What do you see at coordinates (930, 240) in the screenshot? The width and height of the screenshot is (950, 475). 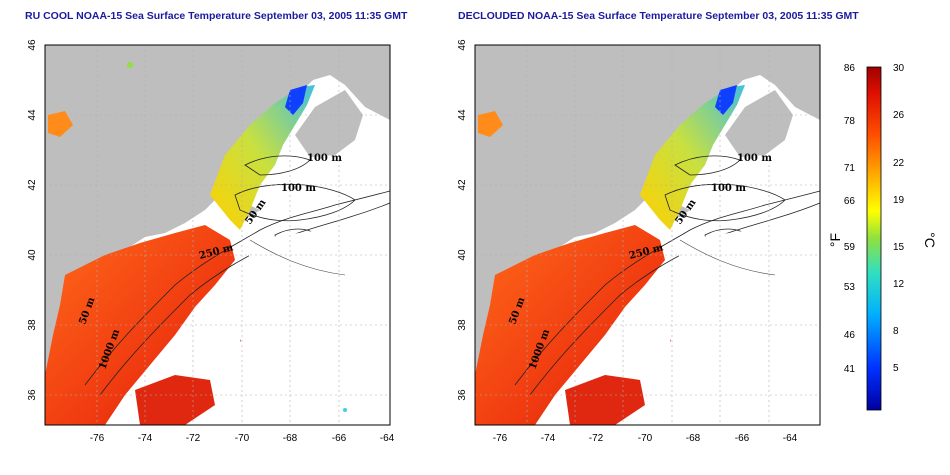 I see `celsius-unit: °C` at bounding box center [930, 240].